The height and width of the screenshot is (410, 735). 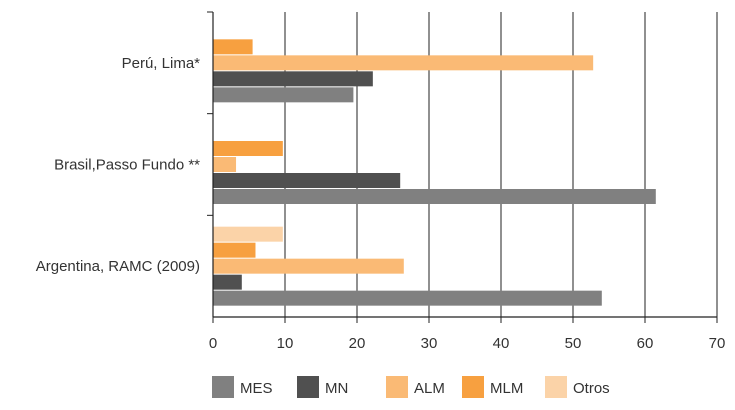 What do you see at coordinates (591, 388) in the screenshot?
I see `legend-label: Otros` at bounding box center [591, 388].